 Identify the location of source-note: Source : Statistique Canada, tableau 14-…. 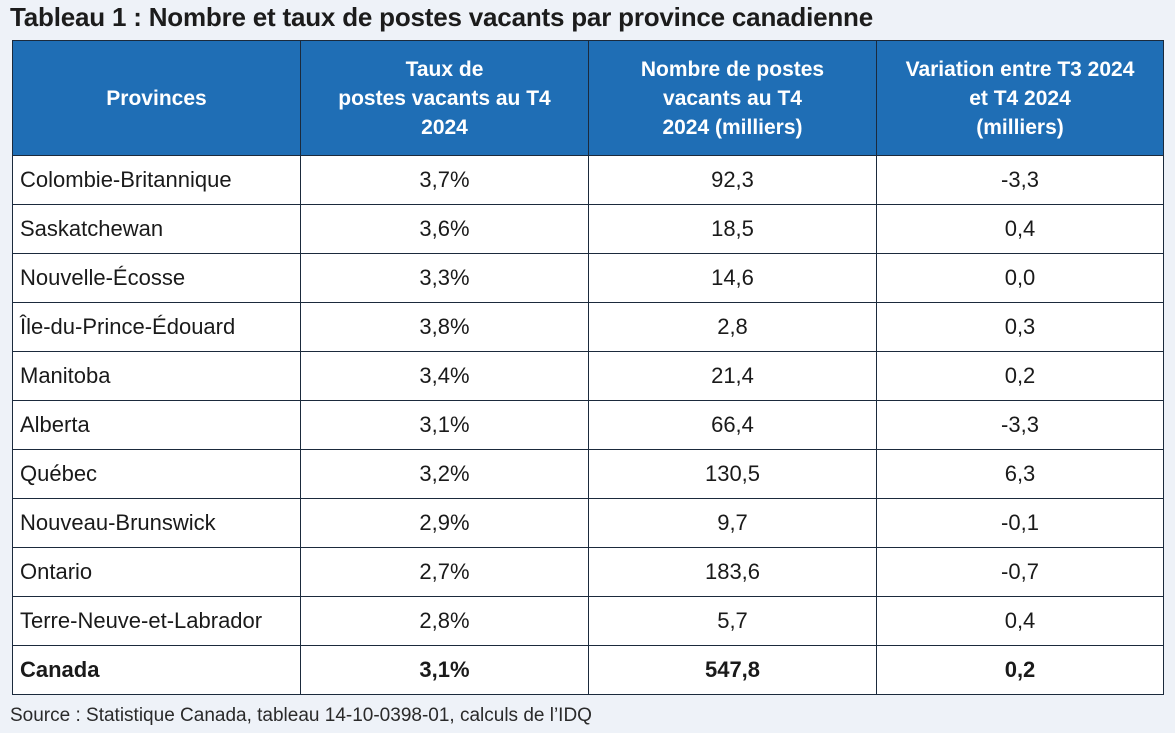
(301, 715).